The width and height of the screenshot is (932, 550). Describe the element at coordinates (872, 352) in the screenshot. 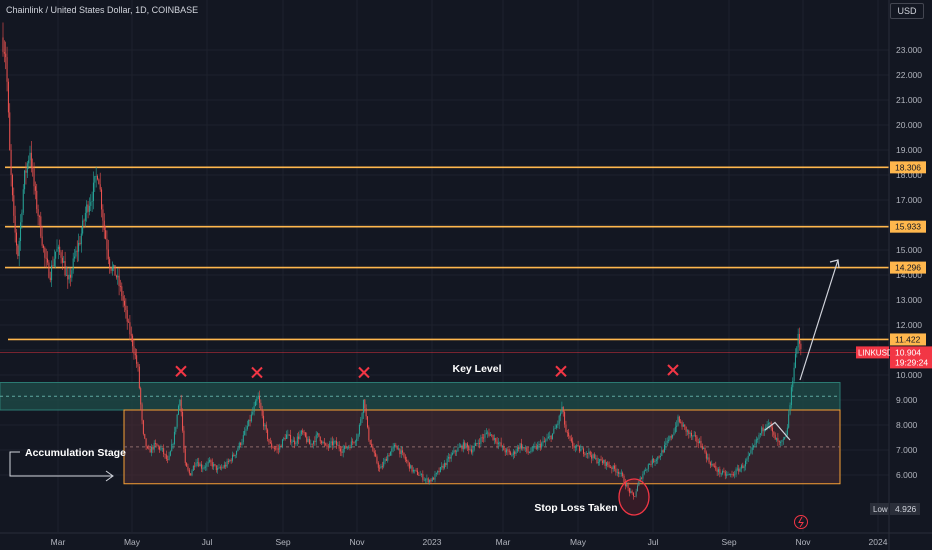

I see `symbol-tag` at that location.